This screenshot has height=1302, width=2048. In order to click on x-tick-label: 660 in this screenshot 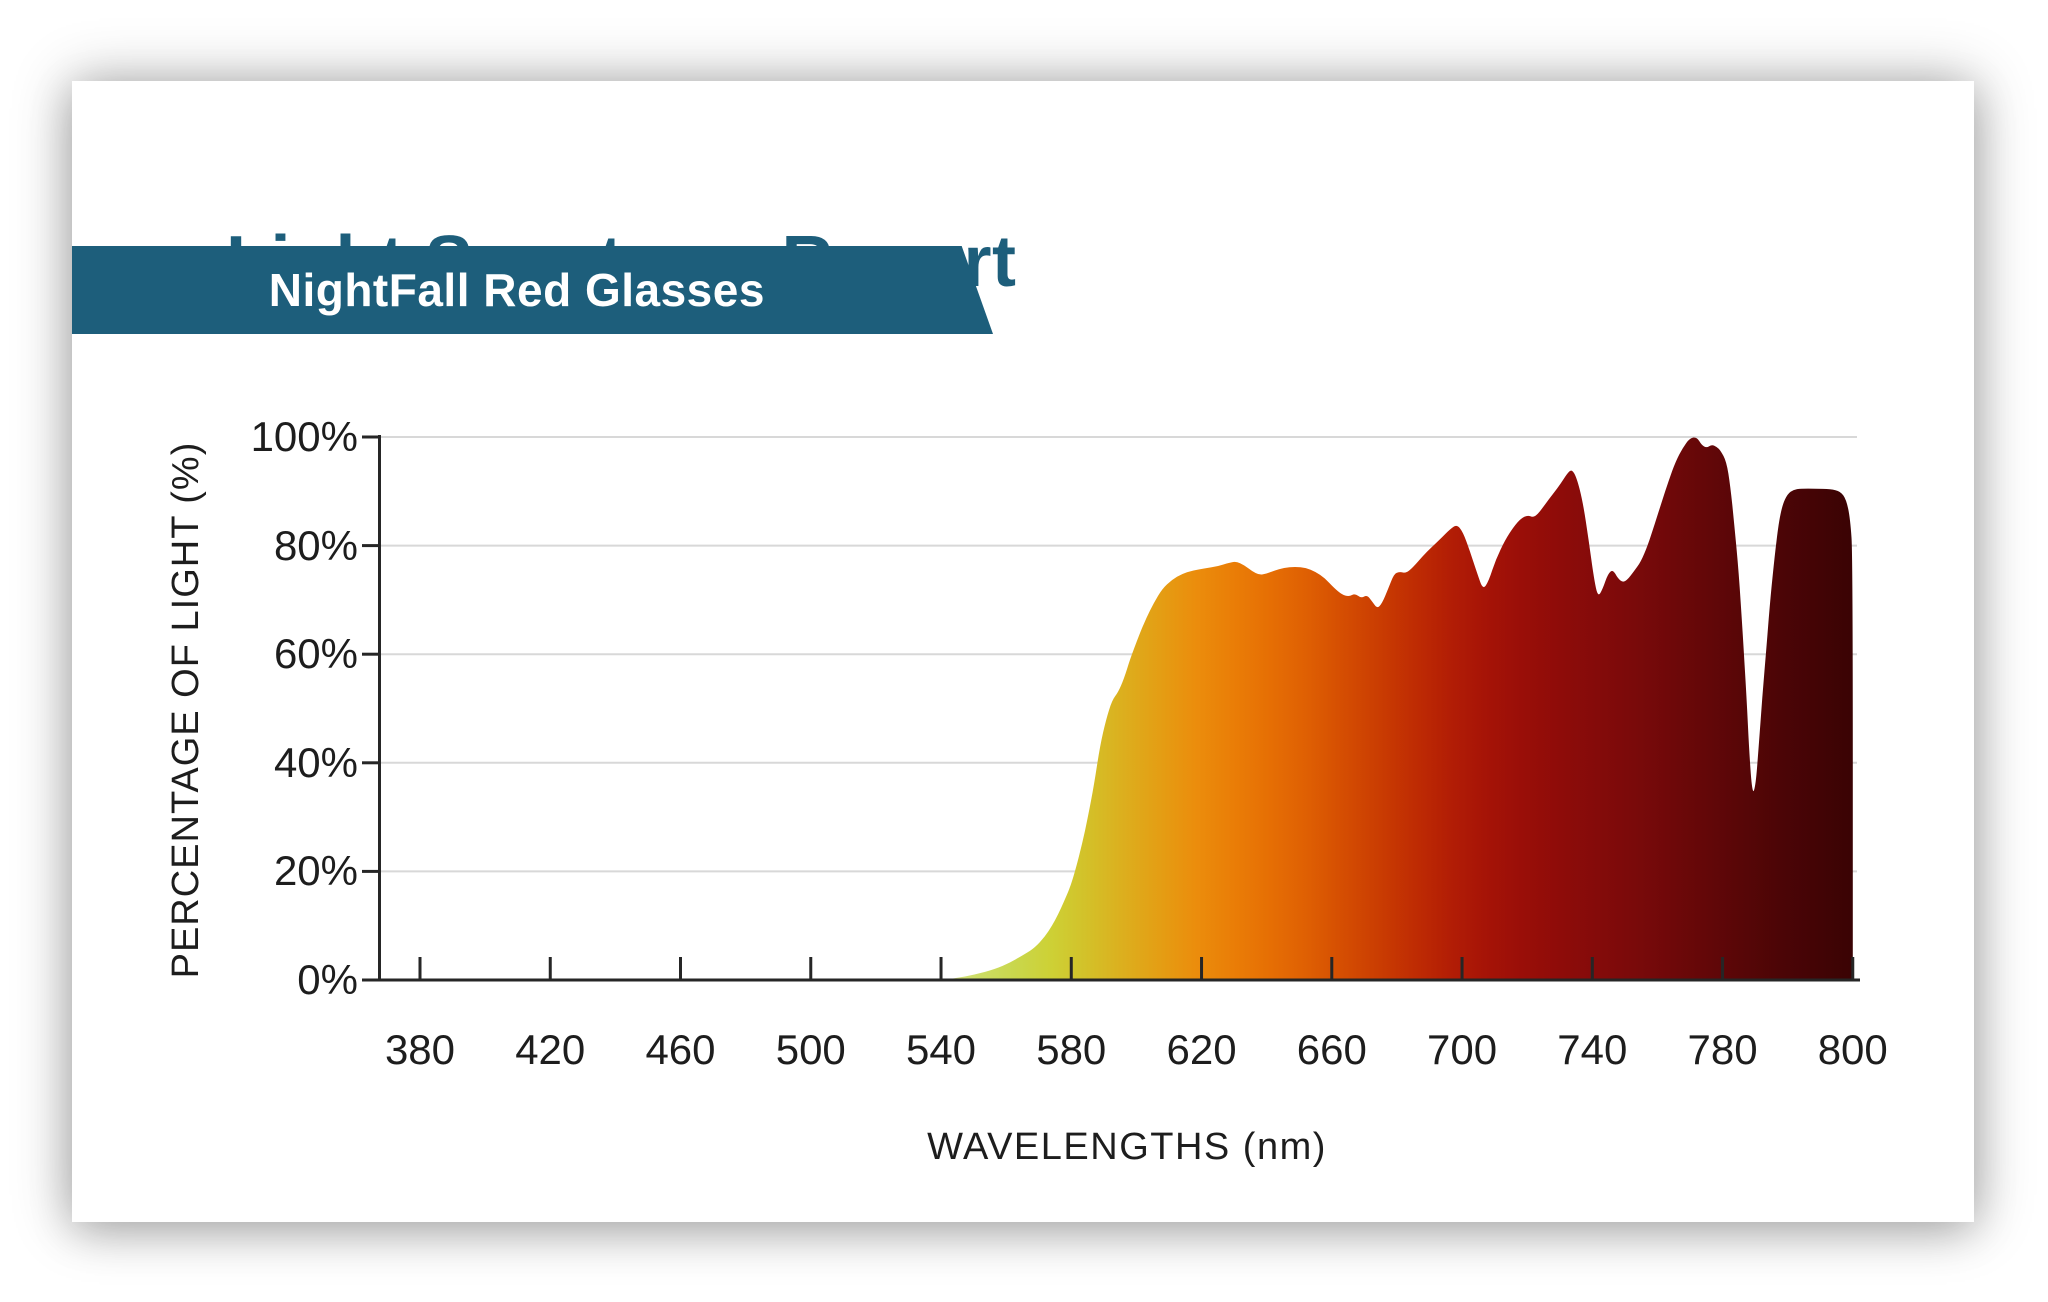, I will do `click(1331, 1049)`.